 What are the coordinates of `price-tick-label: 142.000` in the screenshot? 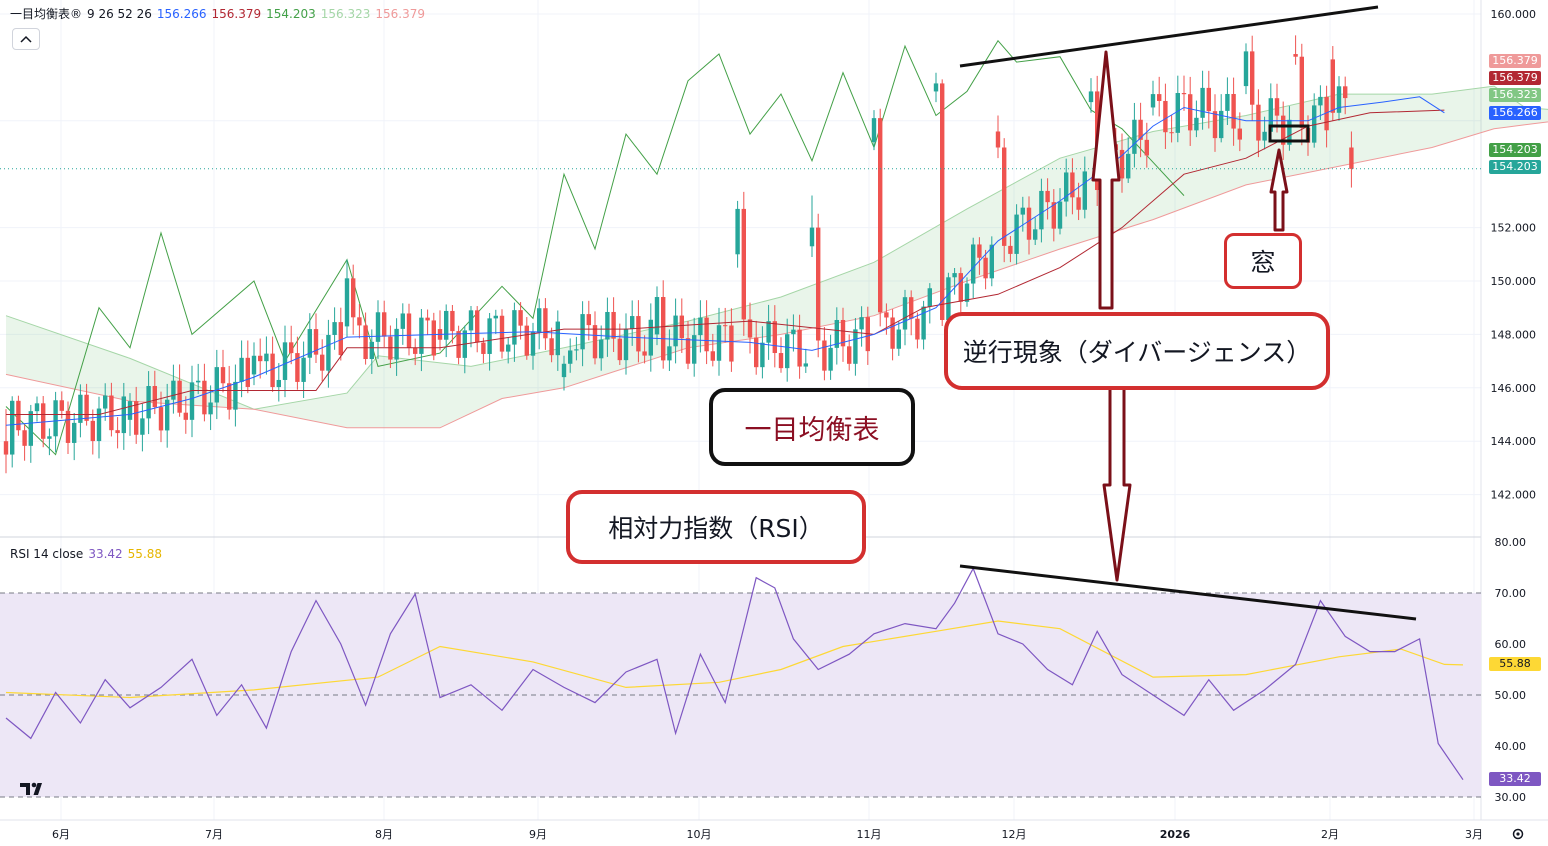 It's located at (1514, 495).